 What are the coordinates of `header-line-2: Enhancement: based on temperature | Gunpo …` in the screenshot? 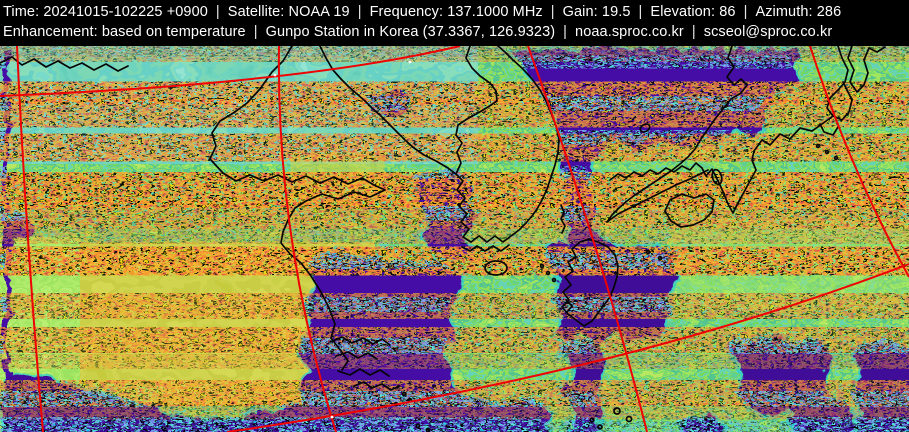 It's located at (454, 32).